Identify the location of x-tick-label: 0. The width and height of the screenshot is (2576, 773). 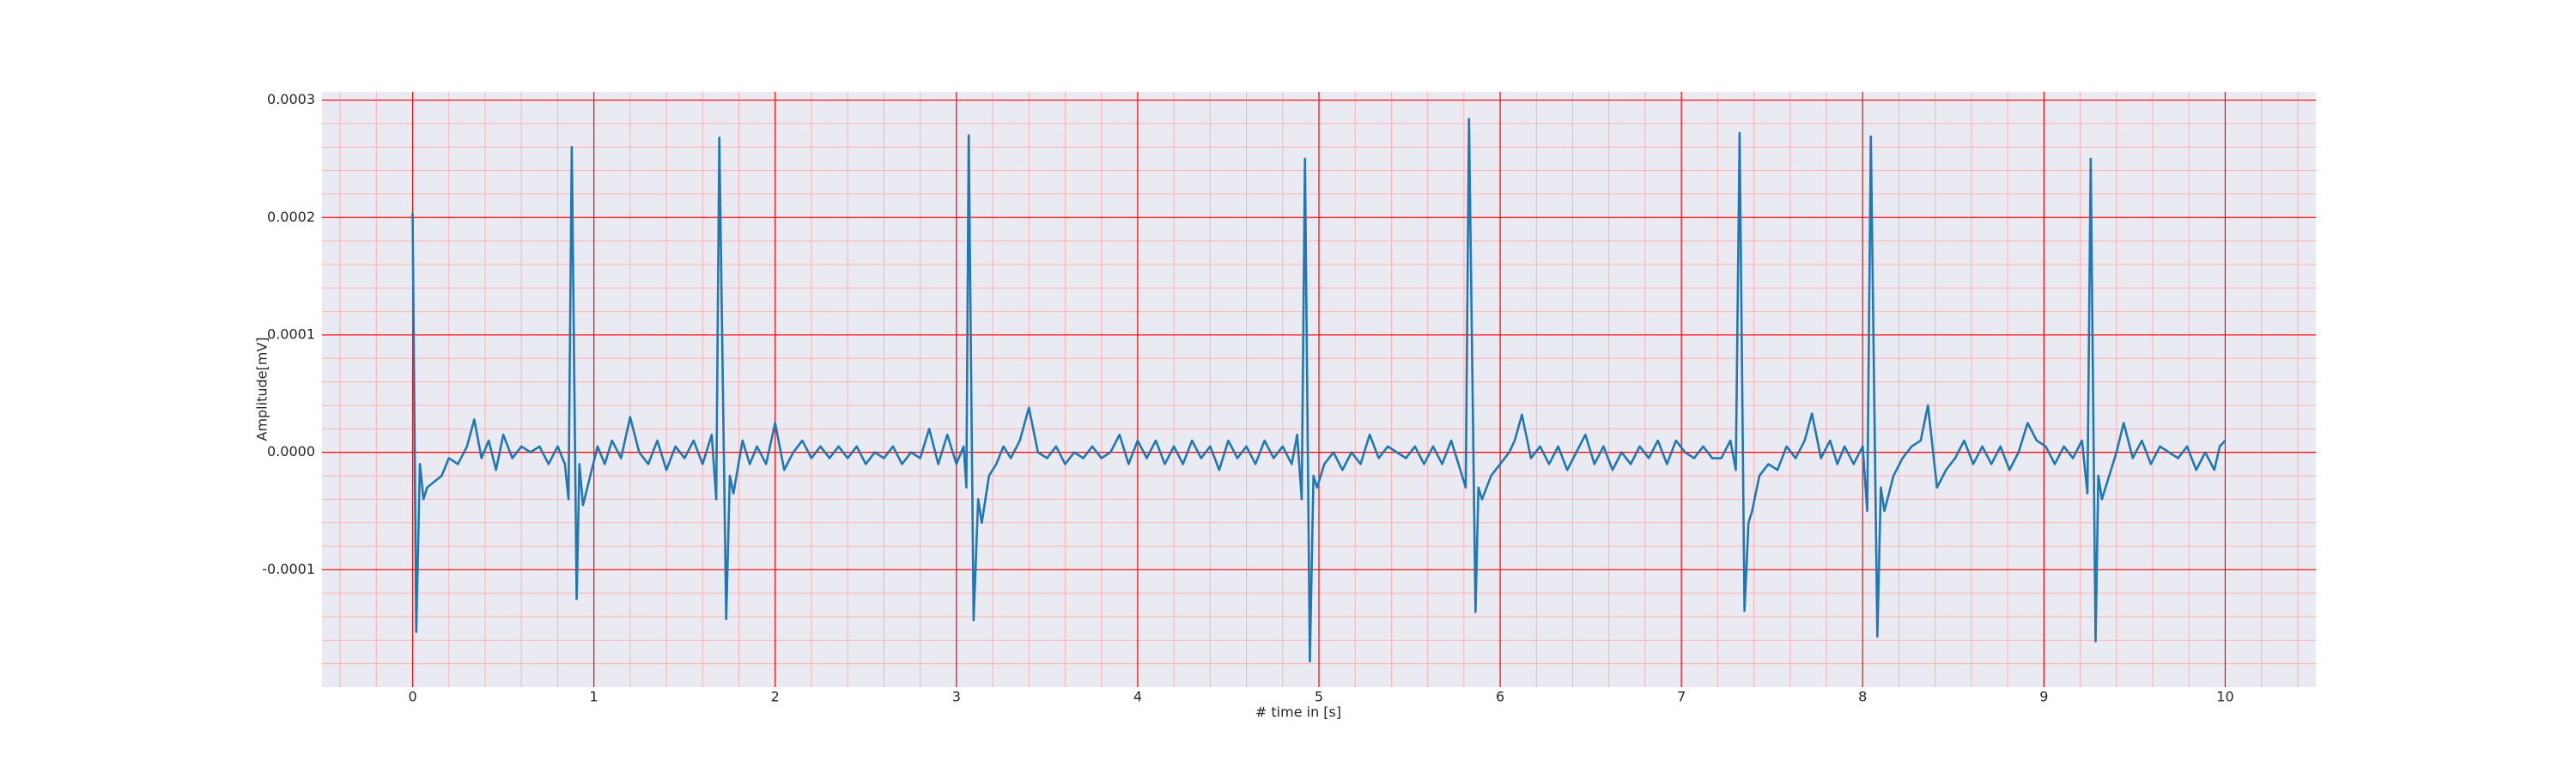
(412, 697).